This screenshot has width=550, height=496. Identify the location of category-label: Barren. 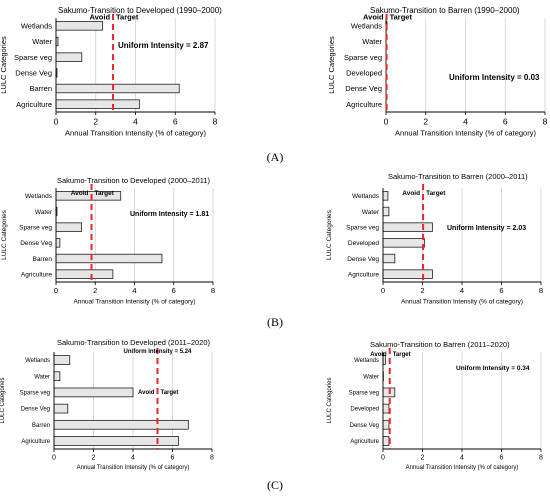
(40, 88).